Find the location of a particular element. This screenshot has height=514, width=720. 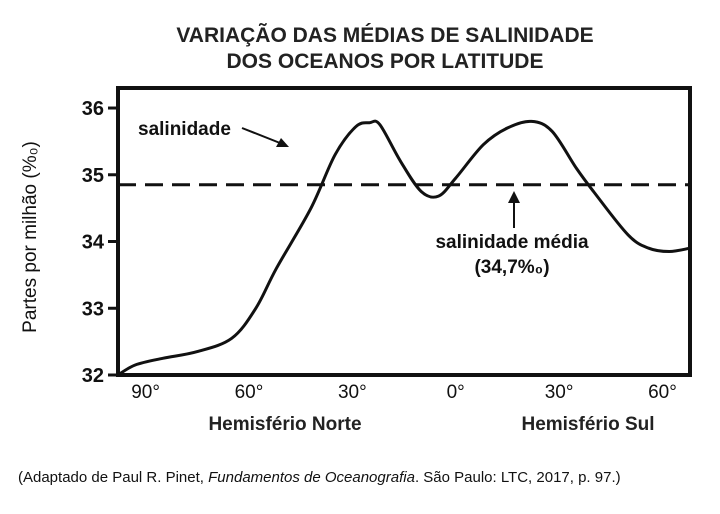

x-tick-label: 0° is located at coordinates (456, 392).